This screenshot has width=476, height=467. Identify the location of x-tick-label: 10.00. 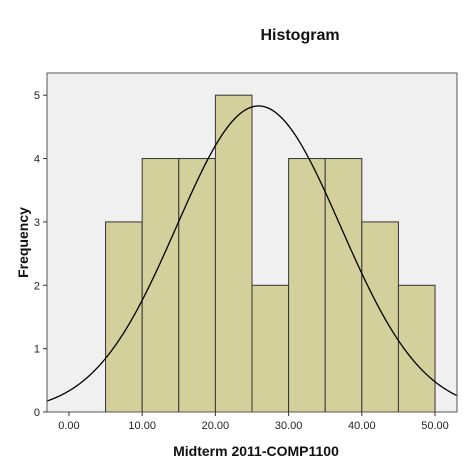
(142, 426).